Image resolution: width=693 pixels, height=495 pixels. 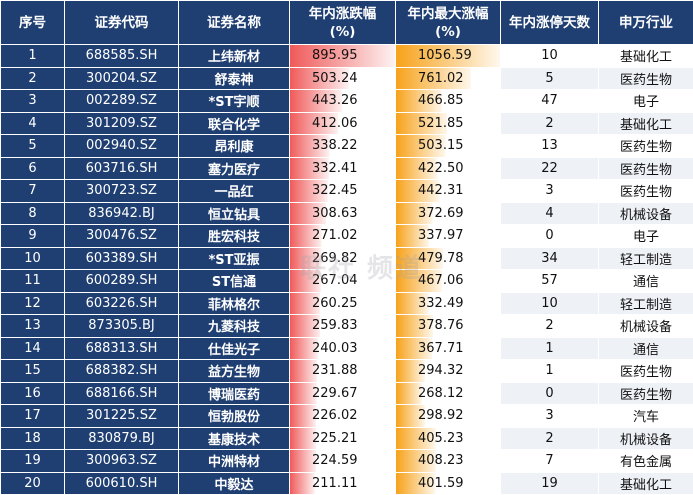 I want to click on table-row: 15 688382.SH 益方生物 231.88 294.32 1 医药生物, so click(x=346, y=371).